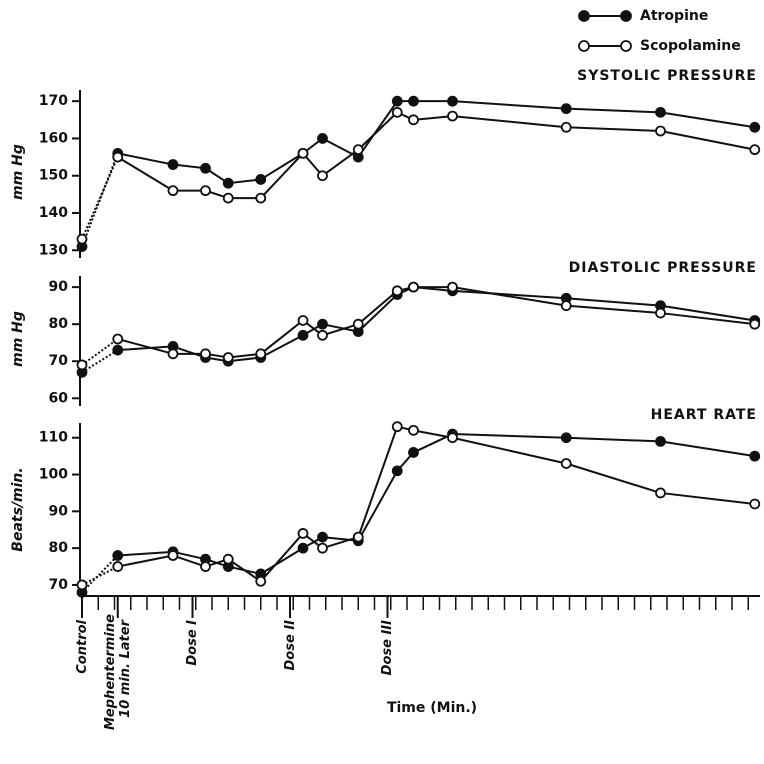 The image size is (764, 764). I want to click on y-tick-label: 160, so click(53, 138).